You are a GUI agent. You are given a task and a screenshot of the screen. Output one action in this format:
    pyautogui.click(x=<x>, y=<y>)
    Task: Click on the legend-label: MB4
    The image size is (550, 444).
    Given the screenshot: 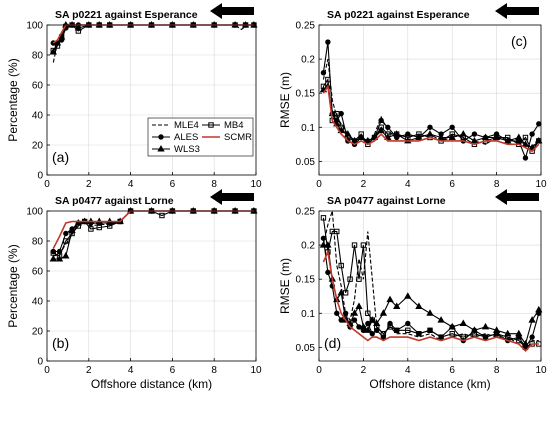 What is the action you would take?
    pyautogui.click(x=234, y=125)
    